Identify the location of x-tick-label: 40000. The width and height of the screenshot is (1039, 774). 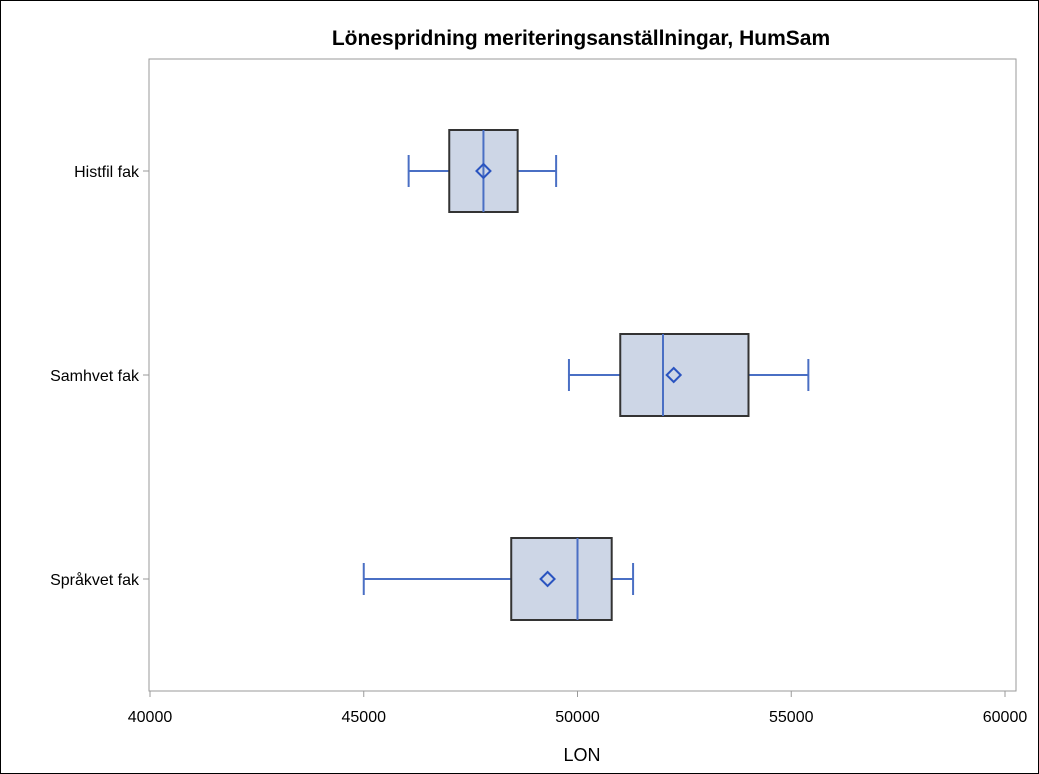
(150, 717).